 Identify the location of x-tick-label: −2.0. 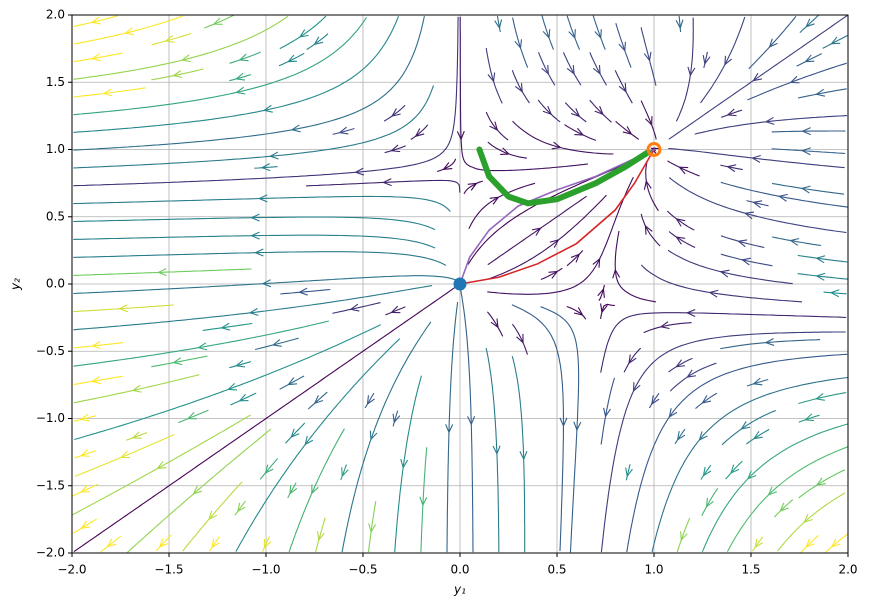
(71, 570).